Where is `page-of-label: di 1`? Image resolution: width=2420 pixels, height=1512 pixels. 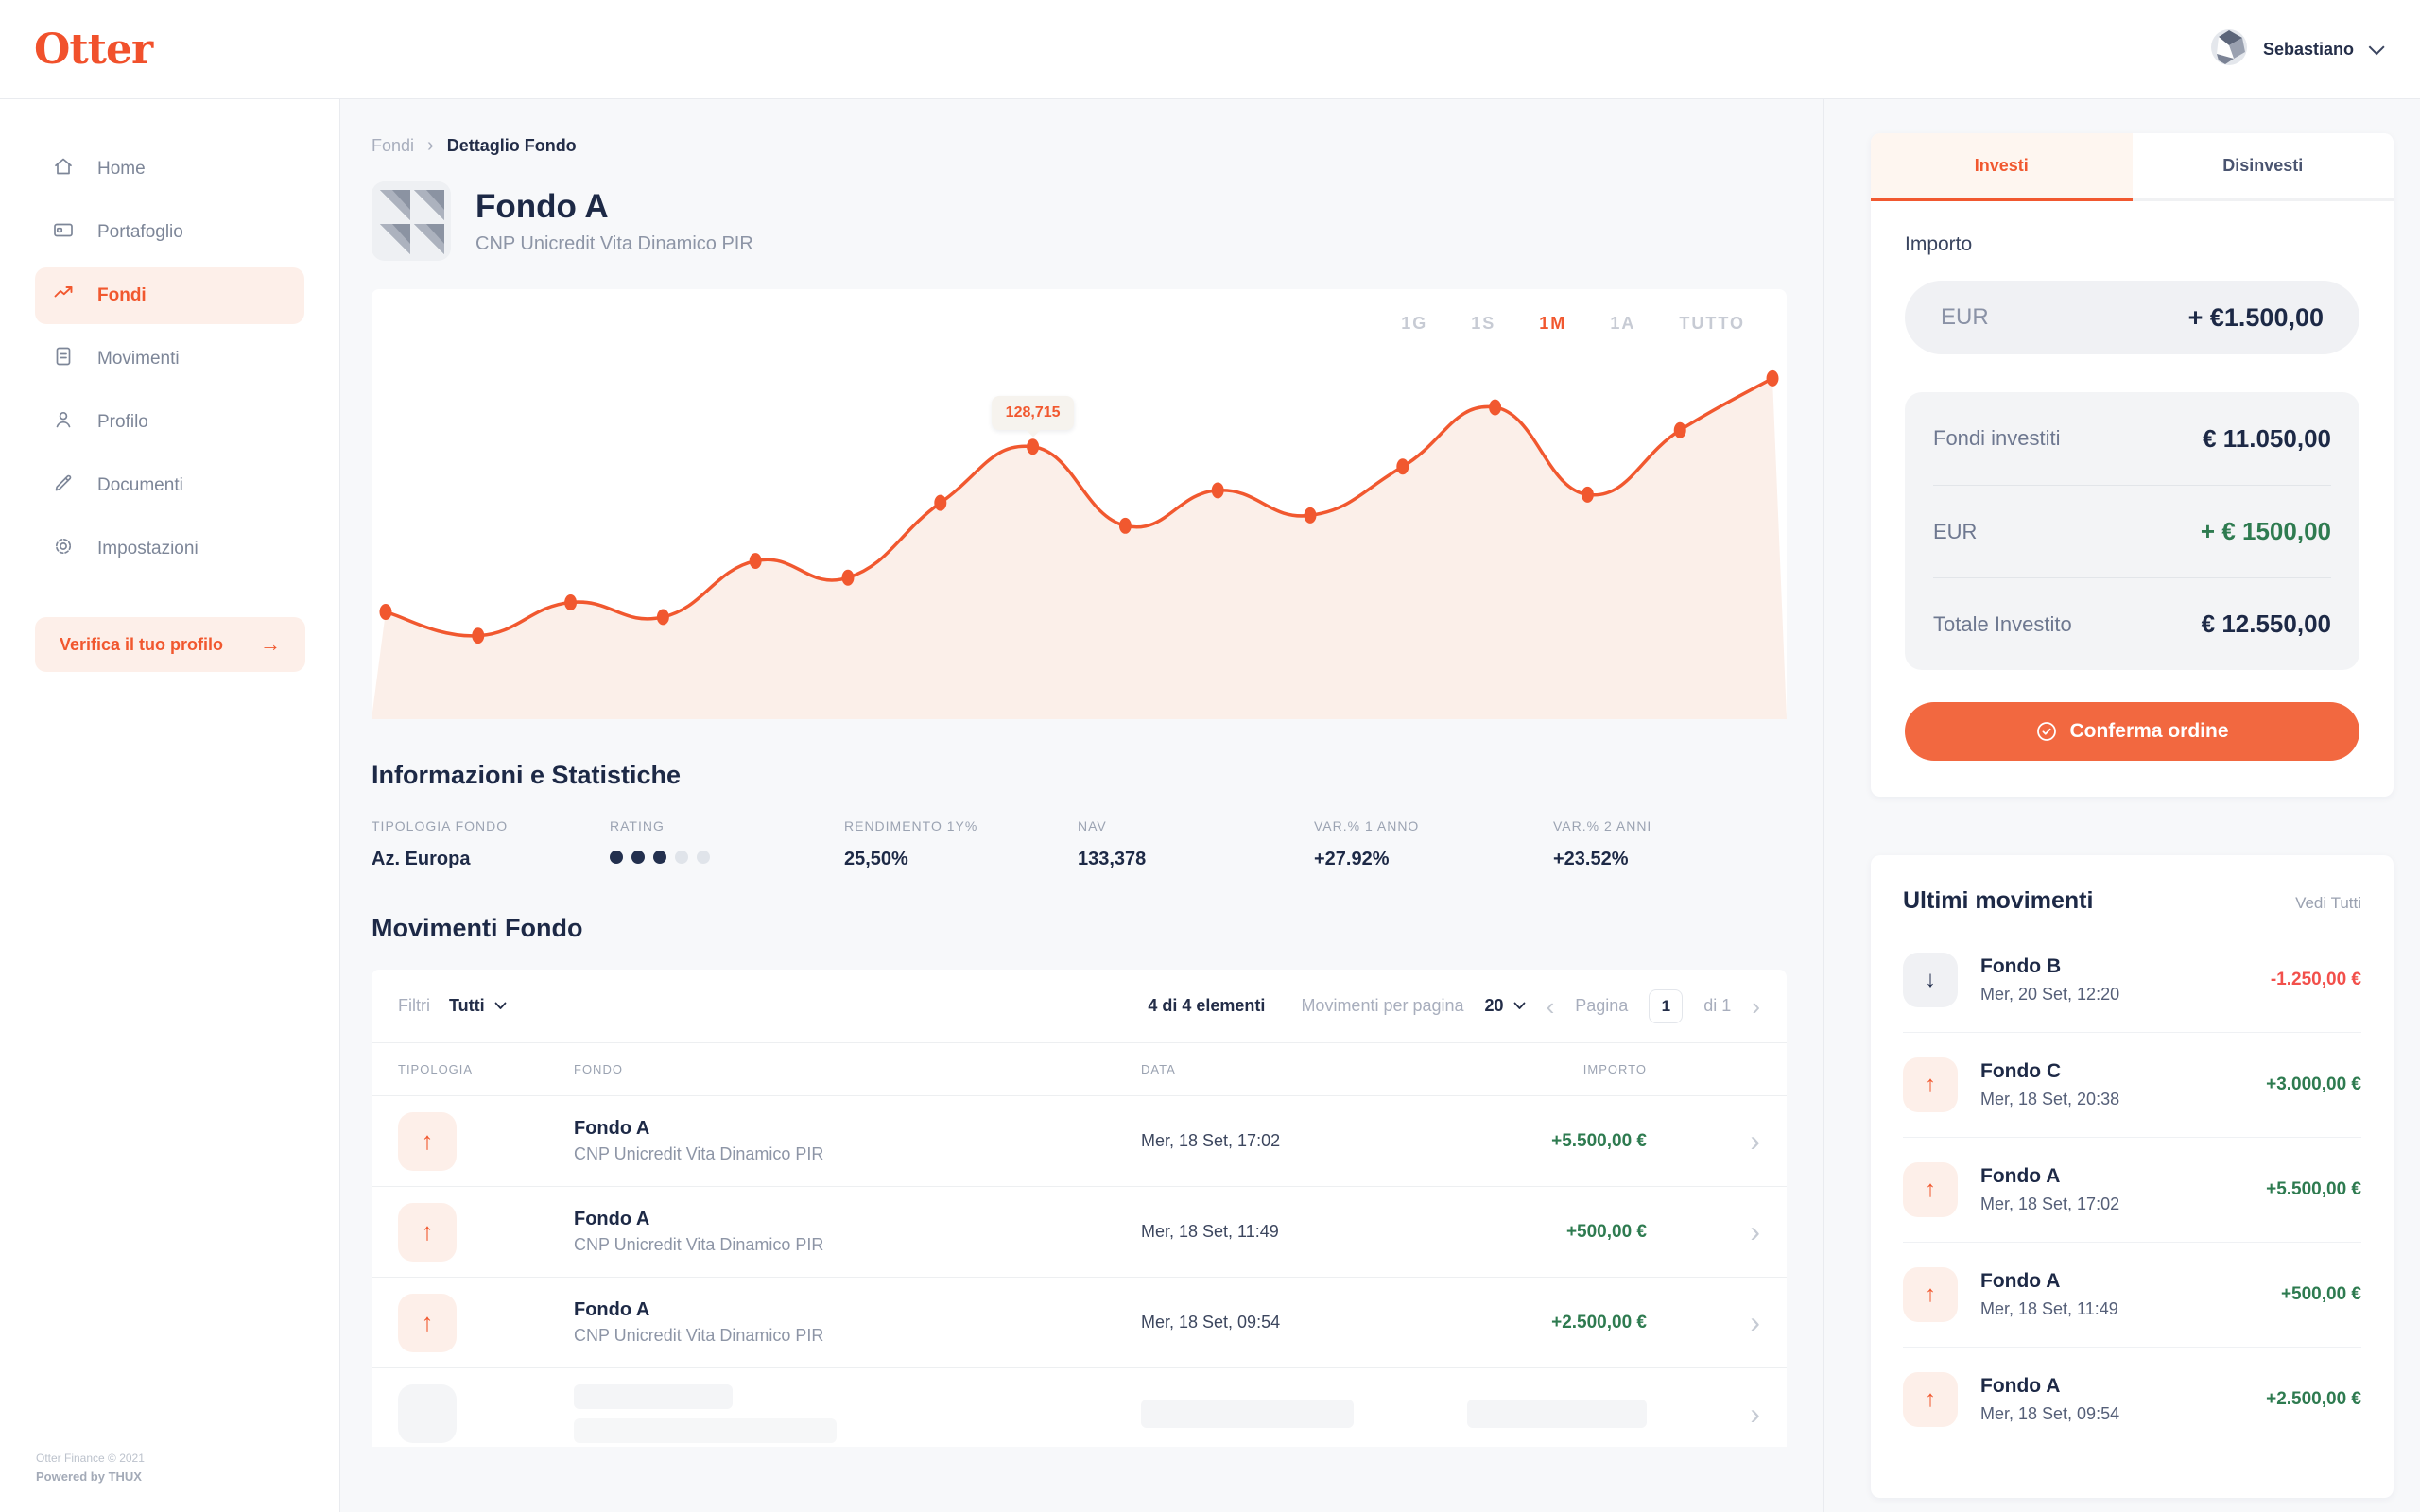
page-of-label: di 1 is located at coordinates (1717, 1005).